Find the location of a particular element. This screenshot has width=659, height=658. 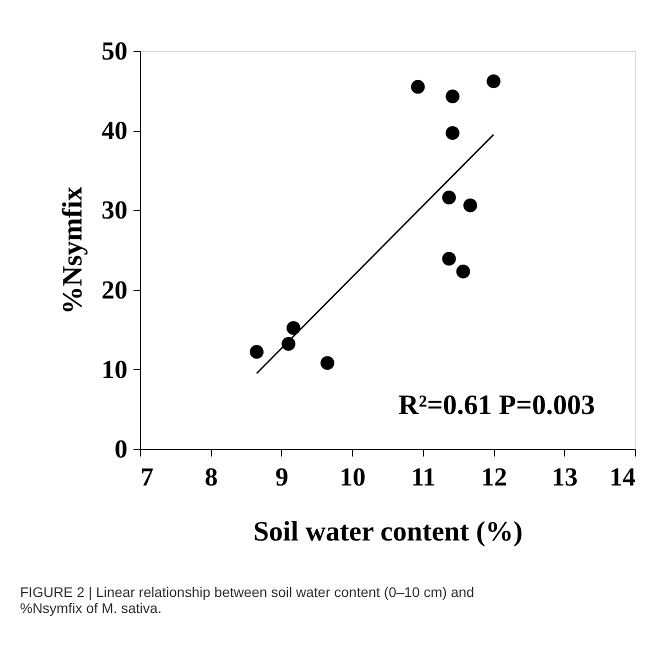

x-tick-label: 13 is located at coordinates (565, 477).